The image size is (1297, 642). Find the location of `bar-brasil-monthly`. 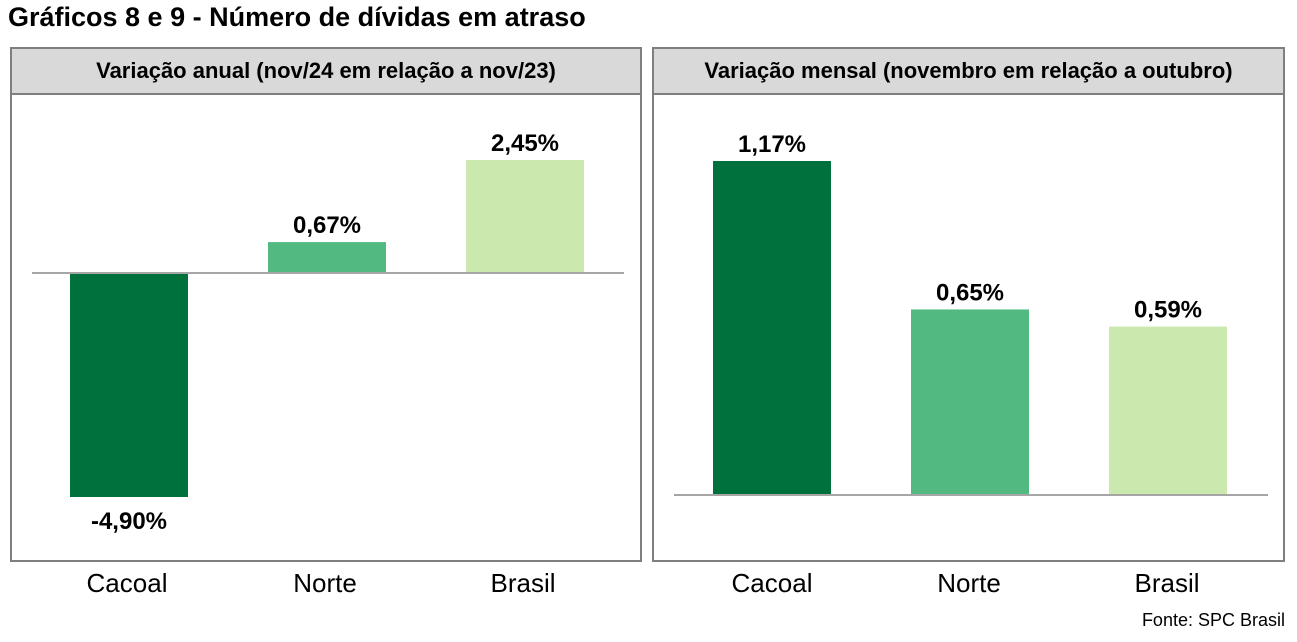

bar-brasil-monthly is located at coordinates (1168, 410).